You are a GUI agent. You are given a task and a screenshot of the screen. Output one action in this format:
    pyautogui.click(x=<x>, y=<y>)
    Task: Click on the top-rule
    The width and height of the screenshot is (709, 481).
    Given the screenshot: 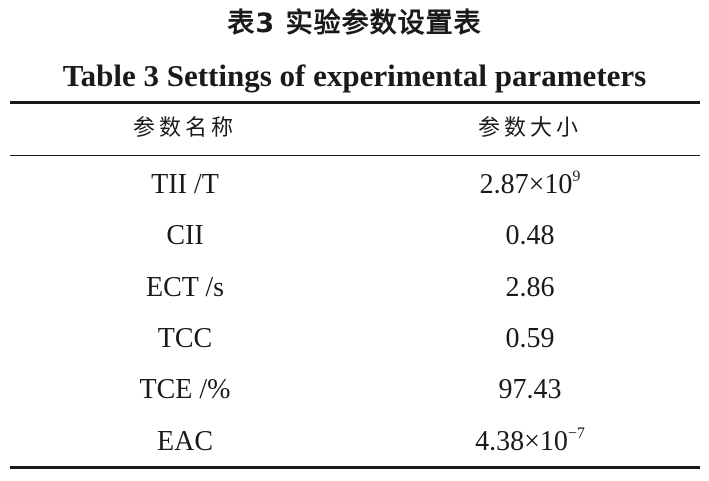 What is the action you would take?
    pyautogui.click(x=355, y=102)
    